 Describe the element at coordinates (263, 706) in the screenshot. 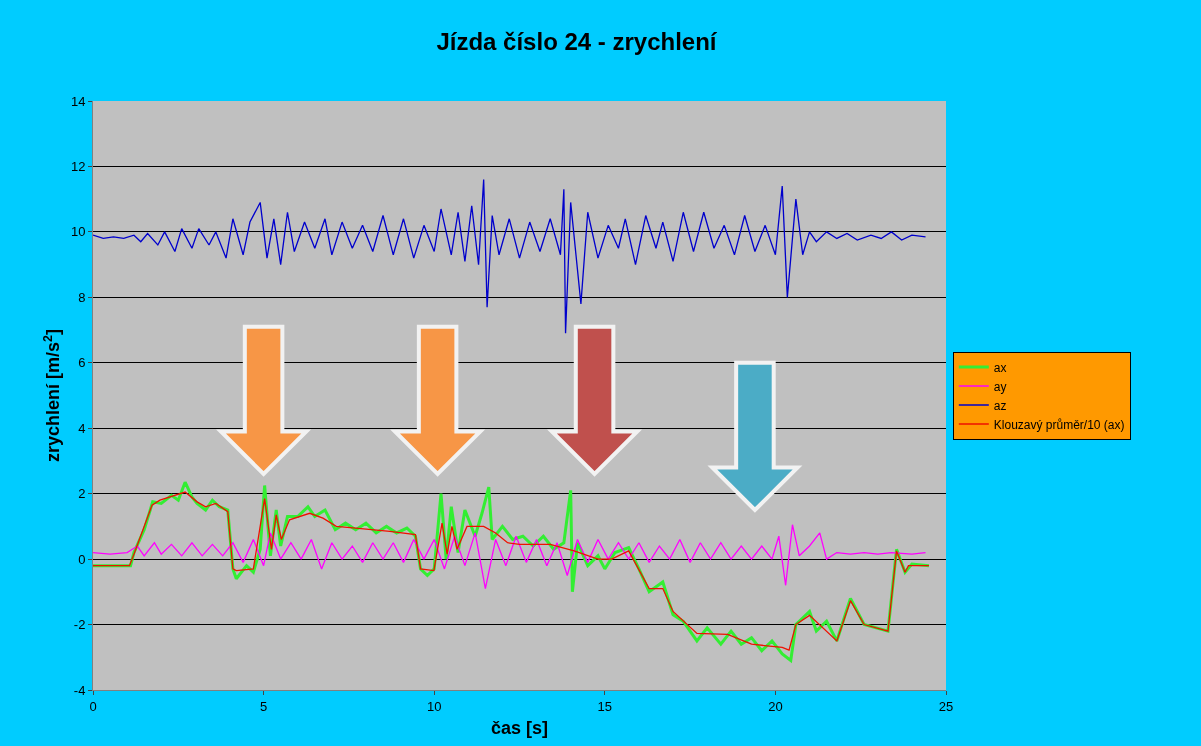

I see `x-tick-label: 5` at that location.